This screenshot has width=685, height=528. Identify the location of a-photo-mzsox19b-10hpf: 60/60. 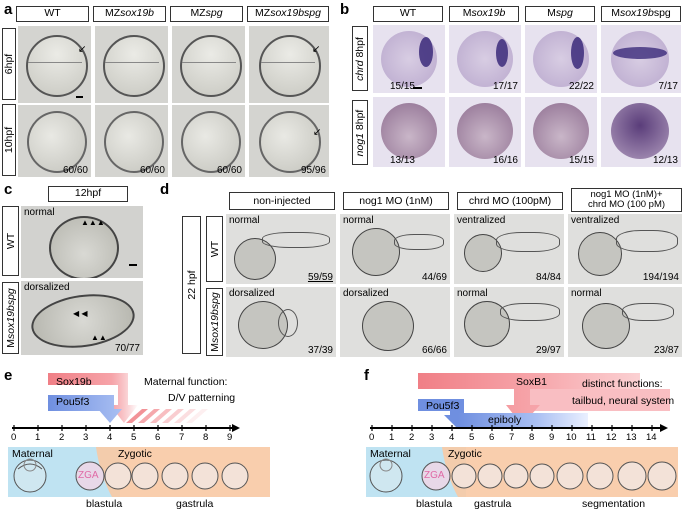
(131, 141).